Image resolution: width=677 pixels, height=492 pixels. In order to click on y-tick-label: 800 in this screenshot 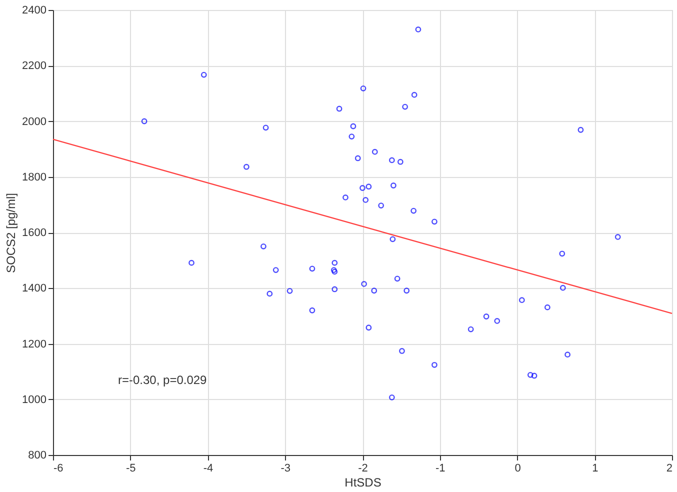, I will do `click(37, 456)`.